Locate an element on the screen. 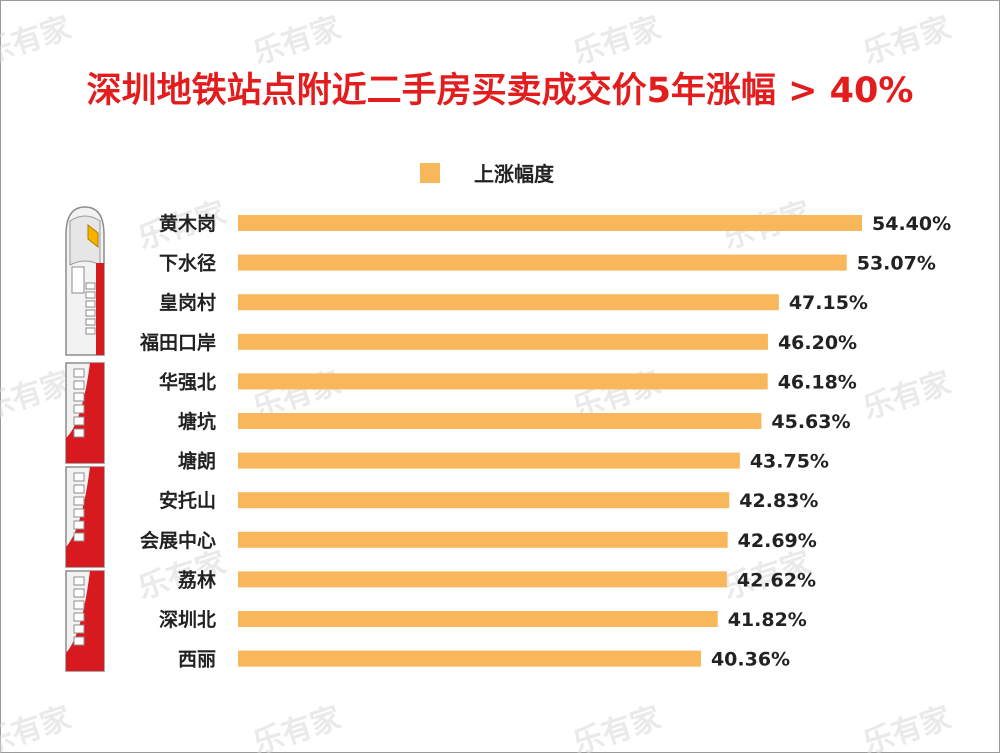 The image size is (1000, 753). train-illustration is located at coordinates (85, 439).